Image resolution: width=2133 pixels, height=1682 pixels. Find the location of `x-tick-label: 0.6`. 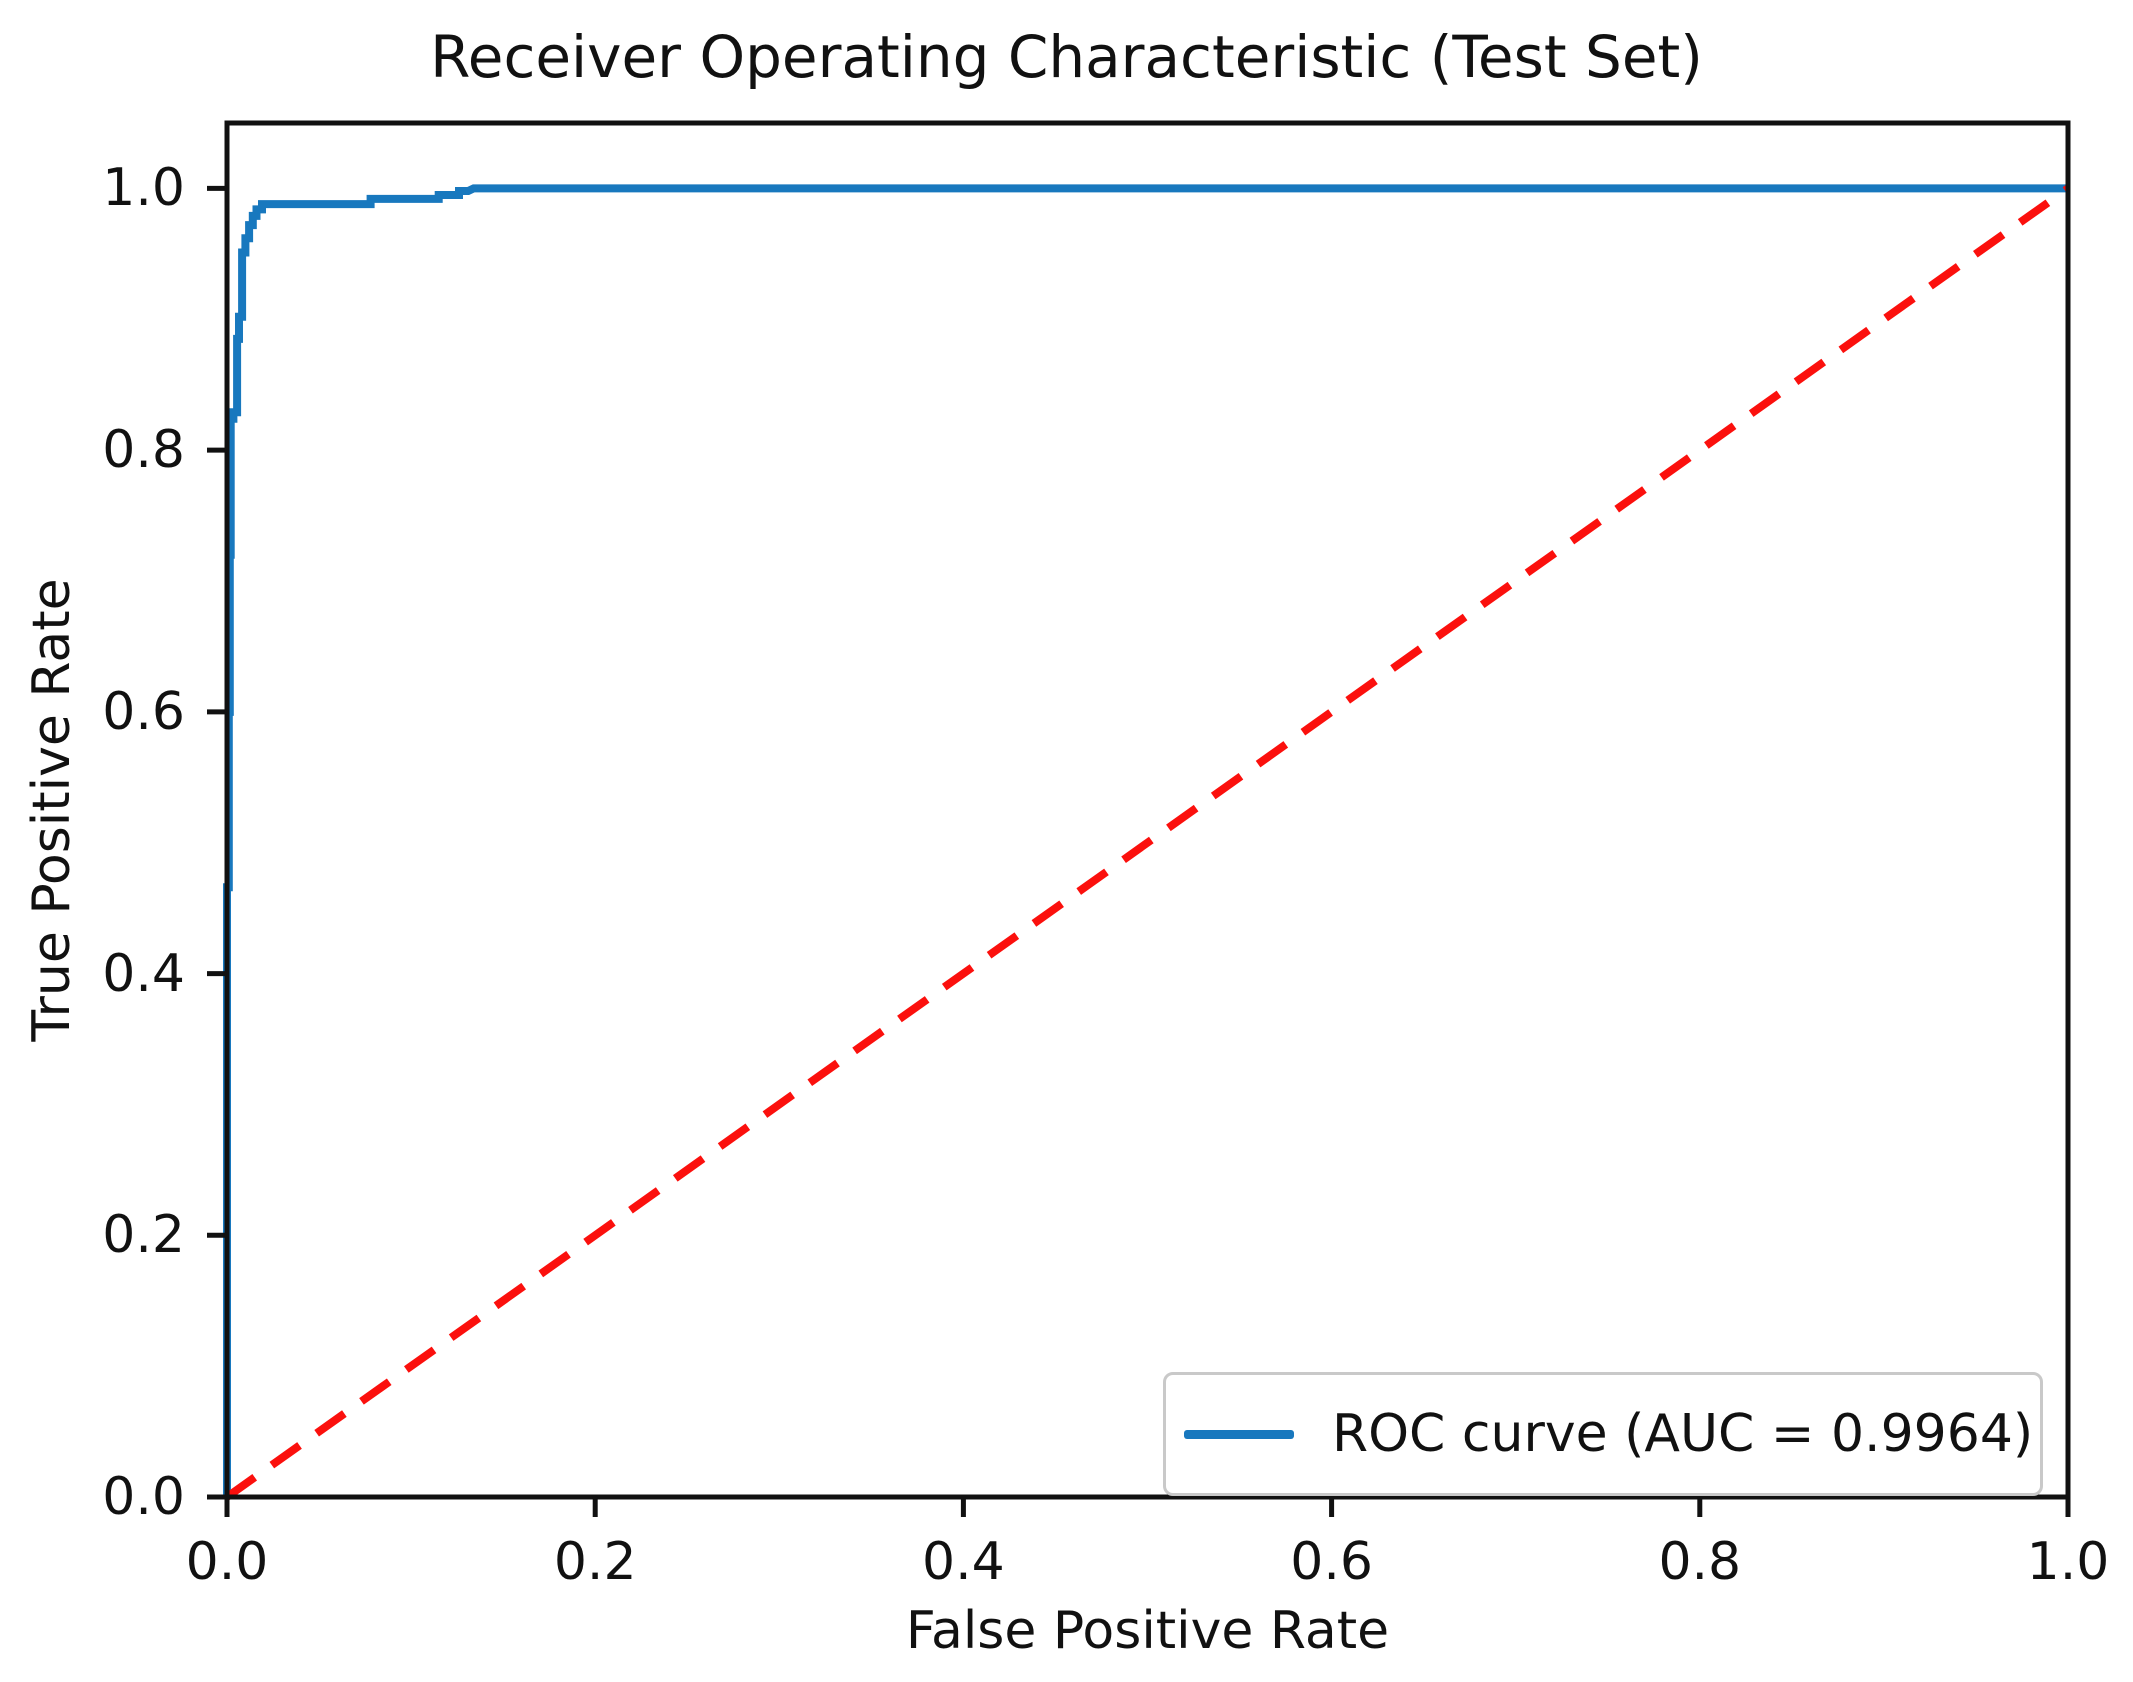

x-tick-label: 0.6 is located at coordinates (1331, 1562).